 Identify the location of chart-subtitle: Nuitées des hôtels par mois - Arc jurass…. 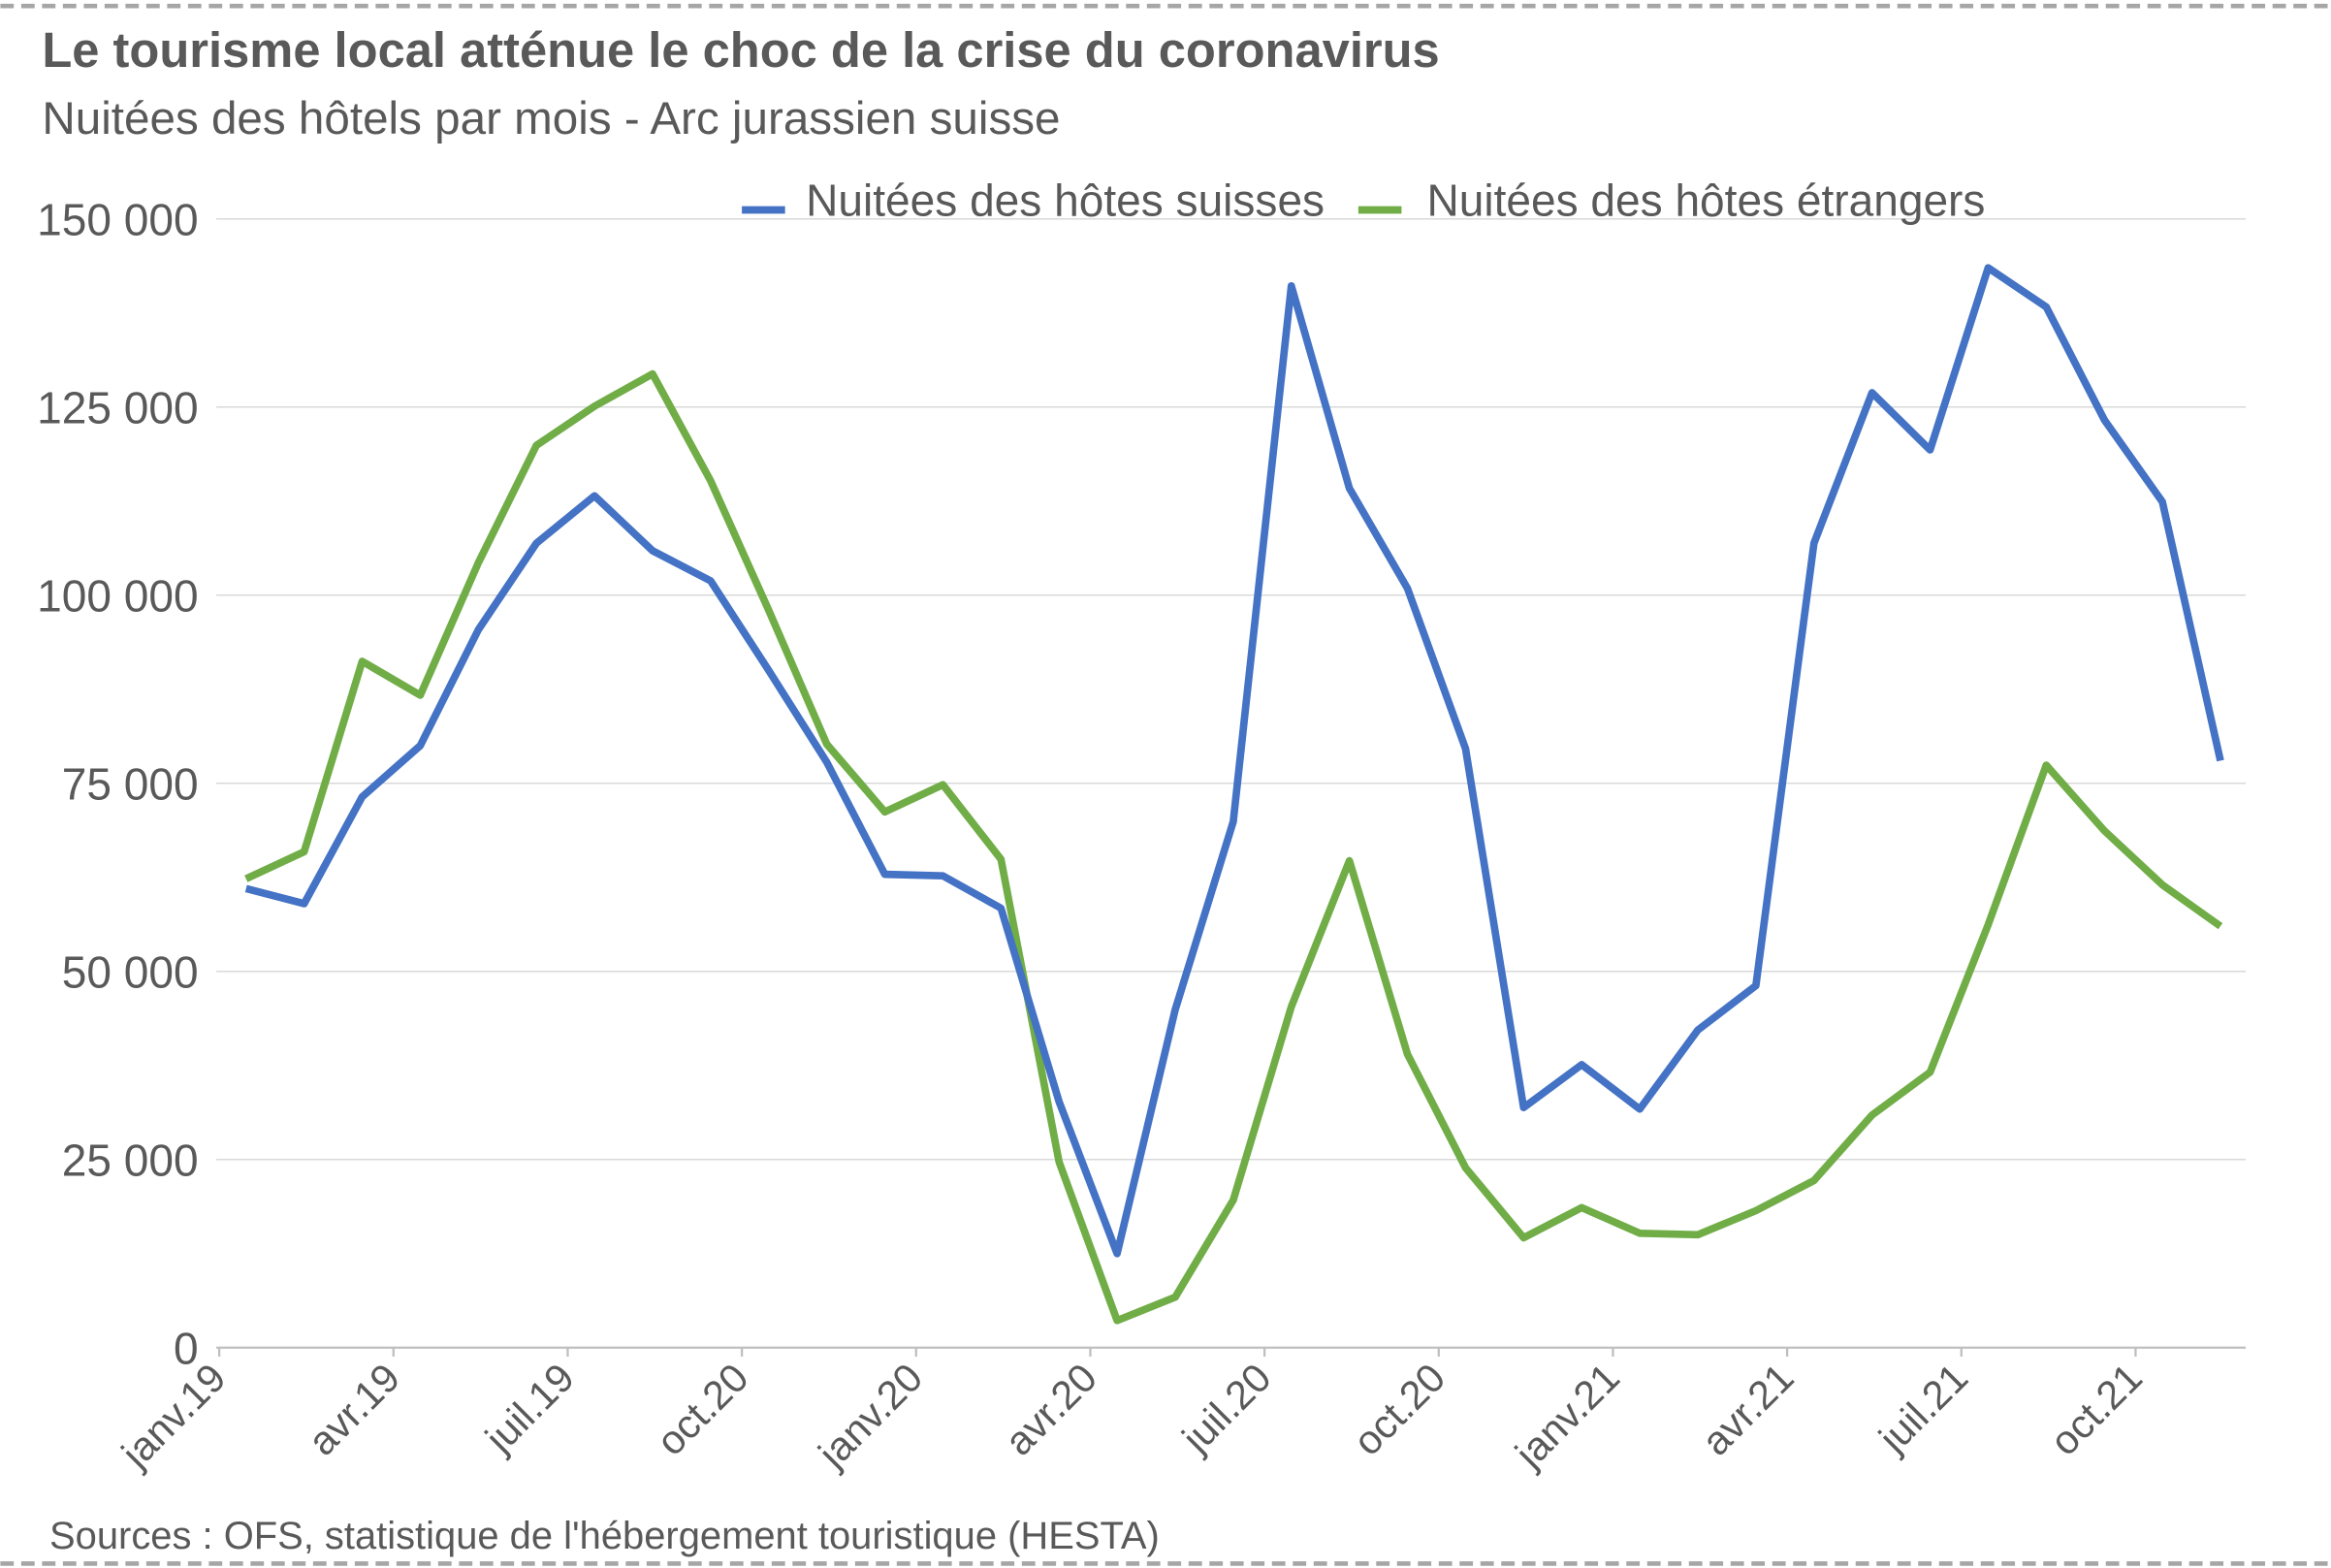
(551, 118).